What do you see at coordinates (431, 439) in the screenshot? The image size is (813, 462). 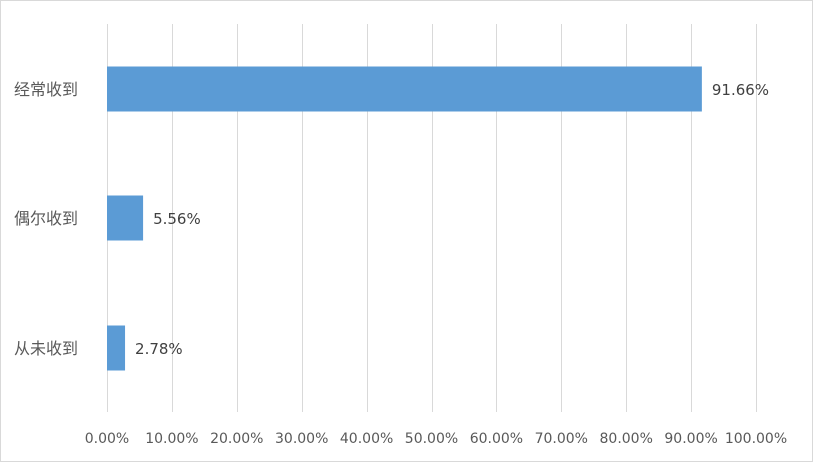 I see `x-tick-label: 50.00%` at bounding box center [431, 439].